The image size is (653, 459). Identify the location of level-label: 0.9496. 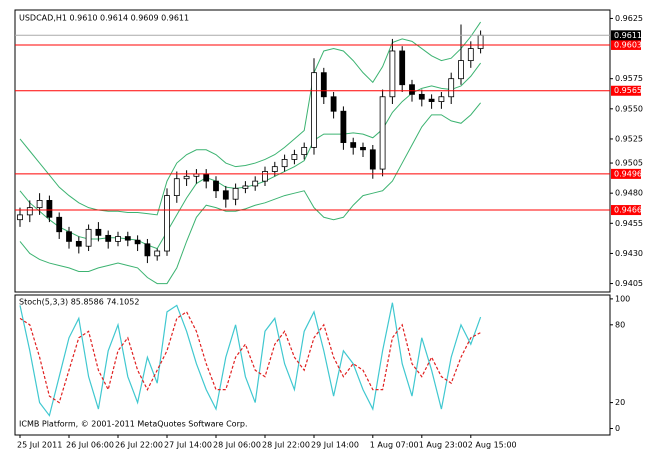
(628, 173).